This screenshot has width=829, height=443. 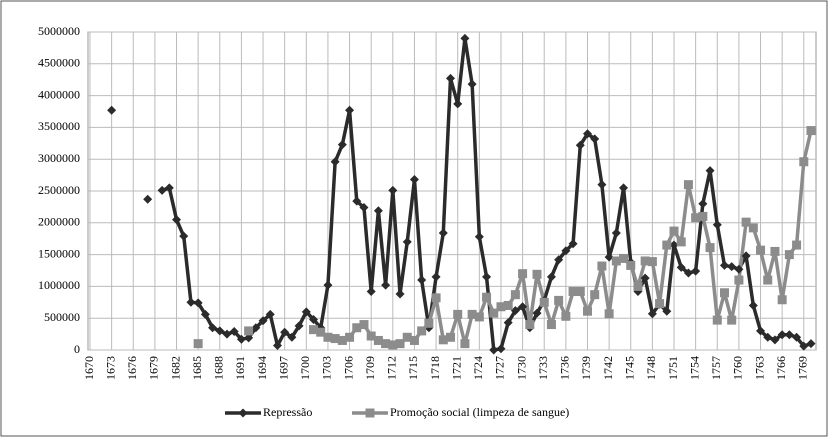 What do you see at coordinates (413, 368) in the screenshot?
I see `x-tick-label: 1715` at bounding box center [413, 368].